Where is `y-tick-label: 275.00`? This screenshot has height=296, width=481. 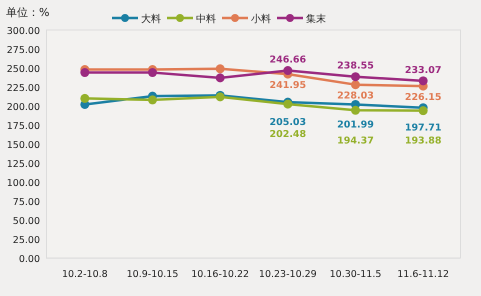 y-tick-label: 275.00 is located at coordinates (23, 50).